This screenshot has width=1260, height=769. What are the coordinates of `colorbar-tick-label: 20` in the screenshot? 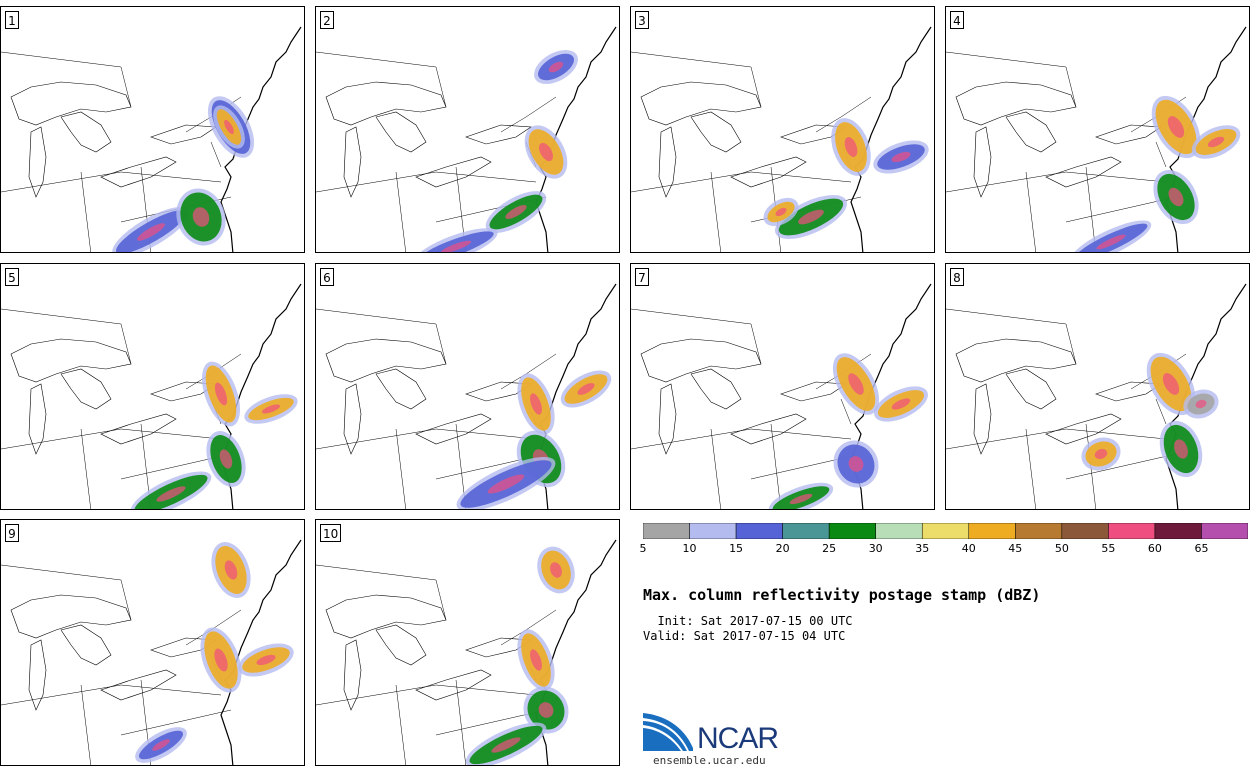 It's located at (782, 548).